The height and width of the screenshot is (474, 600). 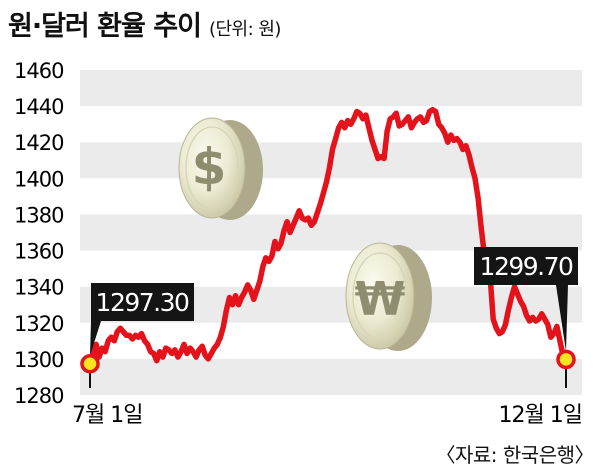 I want to click on end-callout: 1299.70, so click(x=526, y=299).